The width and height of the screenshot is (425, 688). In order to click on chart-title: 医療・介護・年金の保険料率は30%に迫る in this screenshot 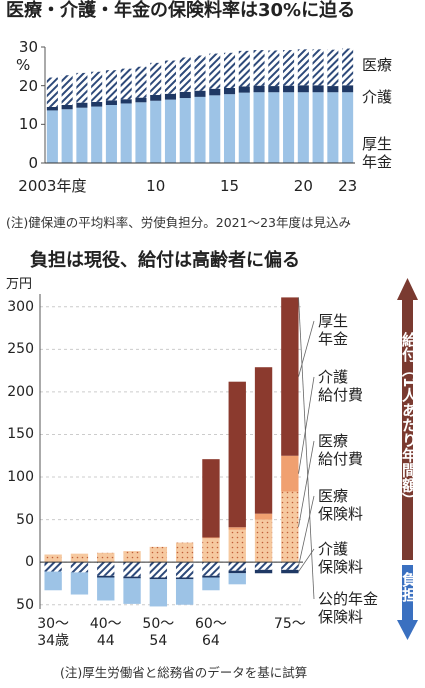, I will do `click(181, 10)`.